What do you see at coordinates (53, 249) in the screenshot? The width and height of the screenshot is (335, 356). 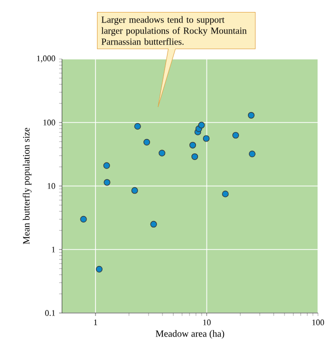 I see `y-tick-label: 1` at bounding box center [53, 249].